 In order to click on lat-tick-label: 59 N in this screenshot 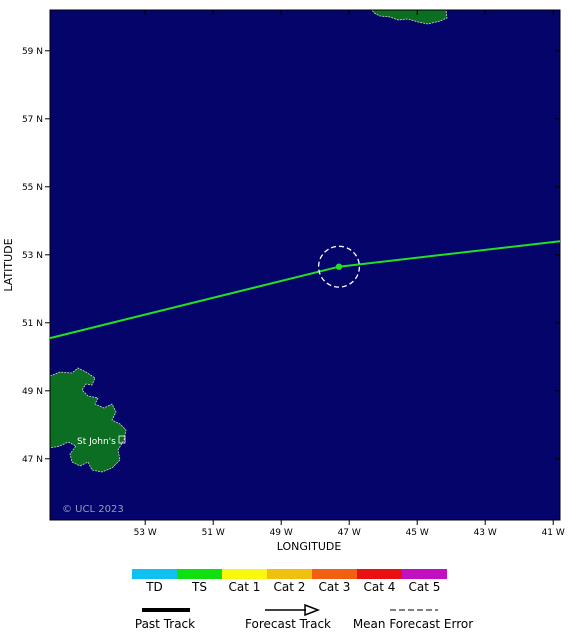, I will do `click(32, 52)`.